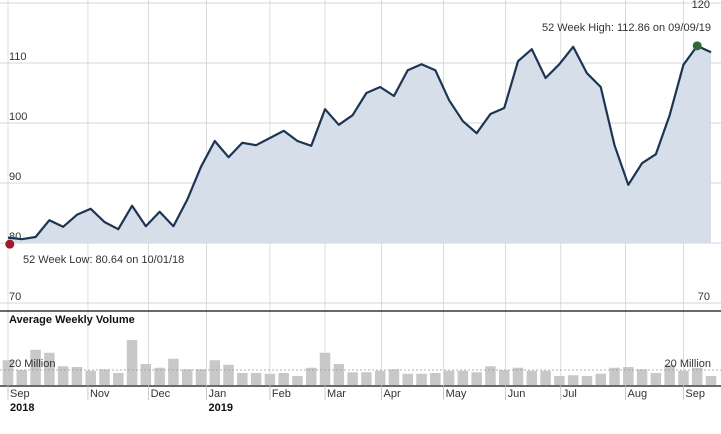 The width and height of the screenshot is (721, 434). What do you see at coordinates (217, 394) in the screenshot?
I see `x-tick-label: Jan` at bounding box center [217, 394].